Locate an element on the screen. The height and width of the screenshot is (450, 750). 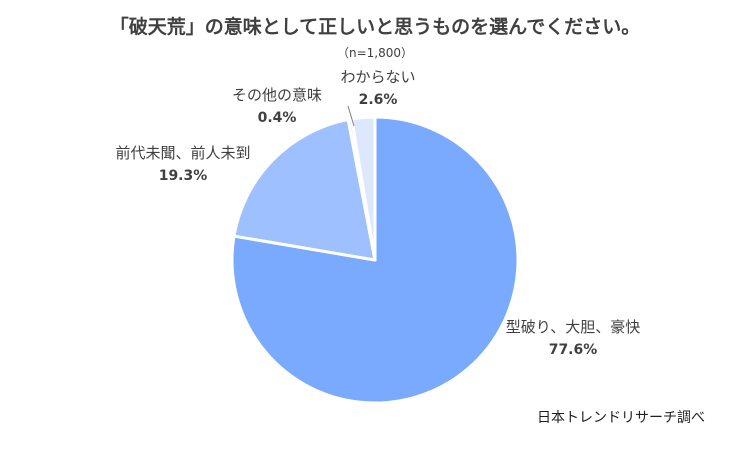
slice-label-3: わからない is located at coordinates (377, 77).